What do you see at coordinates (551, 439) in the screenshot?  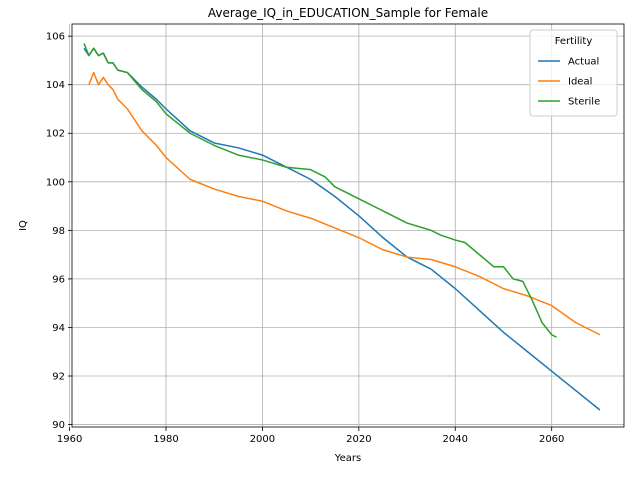 I see `x-tick-label: 2060` at bounding box center [551, 439].